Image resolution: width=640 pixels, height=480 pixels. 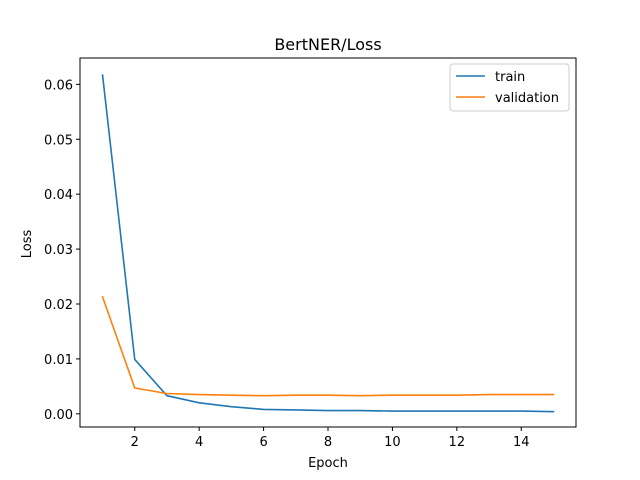 What do you see at coordinates (58, 250) in the screenshot?
I see `y-tick-label: 0.03` at bounding box center [58, 250].